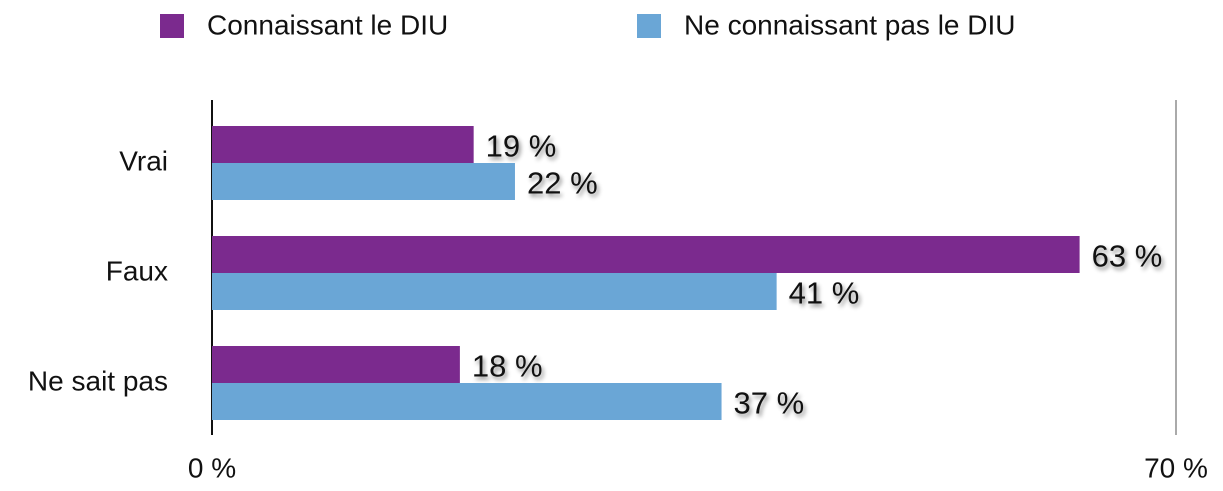  I want to click on x-tick-label: 0 %, so click(212, 467).